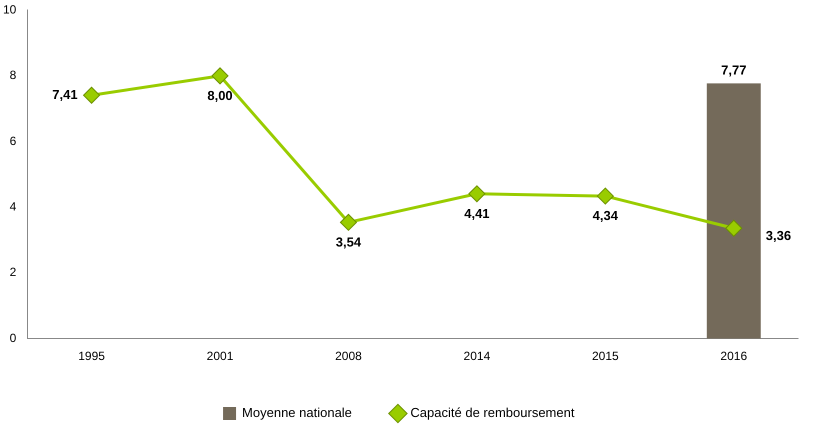 This screenshot has width=838, height=430. Describe the element at coordinates (606, 356) in the screenshot. I see `x-tick-label: 2015` at that location.